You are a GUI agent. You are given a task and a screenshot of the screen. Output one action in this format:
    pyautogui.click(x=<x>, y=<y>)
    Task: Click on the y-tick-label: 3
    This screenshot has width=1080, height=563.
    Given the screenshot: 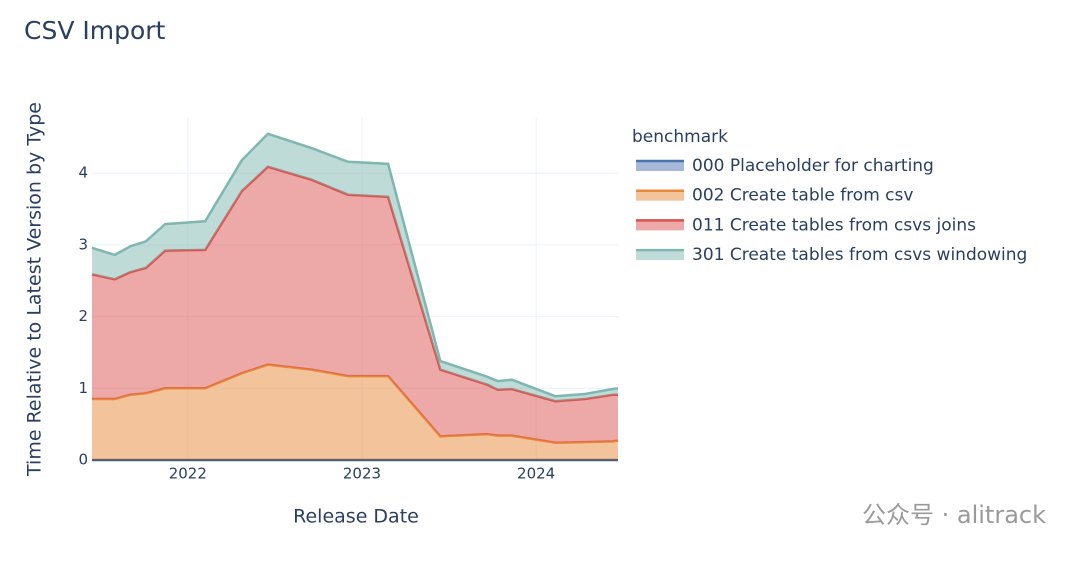 What is the action you would take?
    pyautogui.click(x=83, y=244)
    